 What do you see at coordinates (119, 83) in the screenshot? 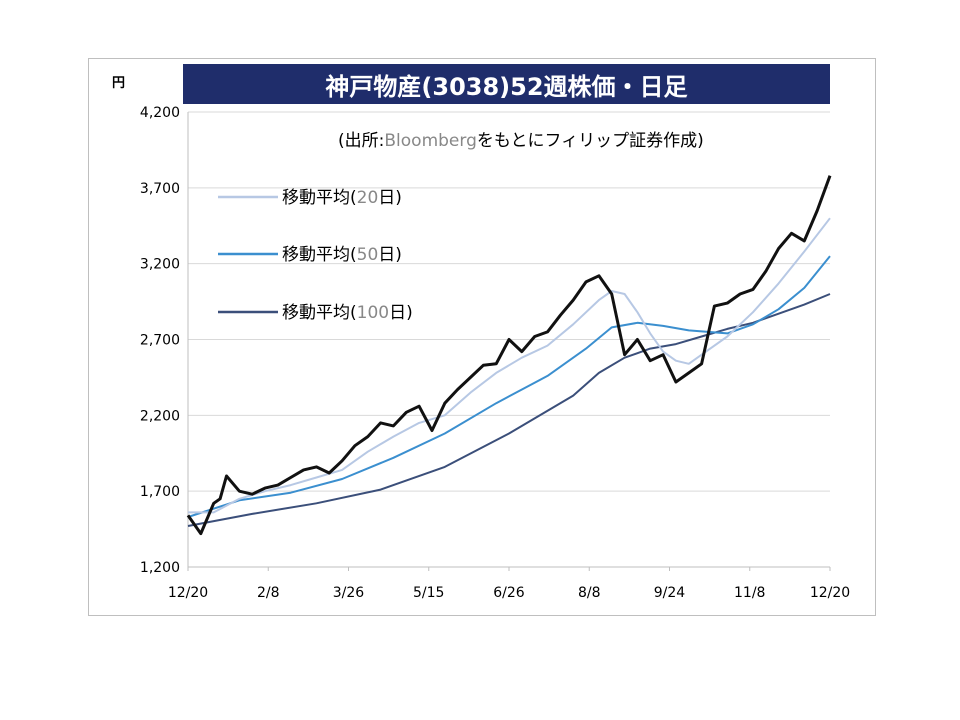
I see `y-unit-label: 円` at bounding box center [119, 83].